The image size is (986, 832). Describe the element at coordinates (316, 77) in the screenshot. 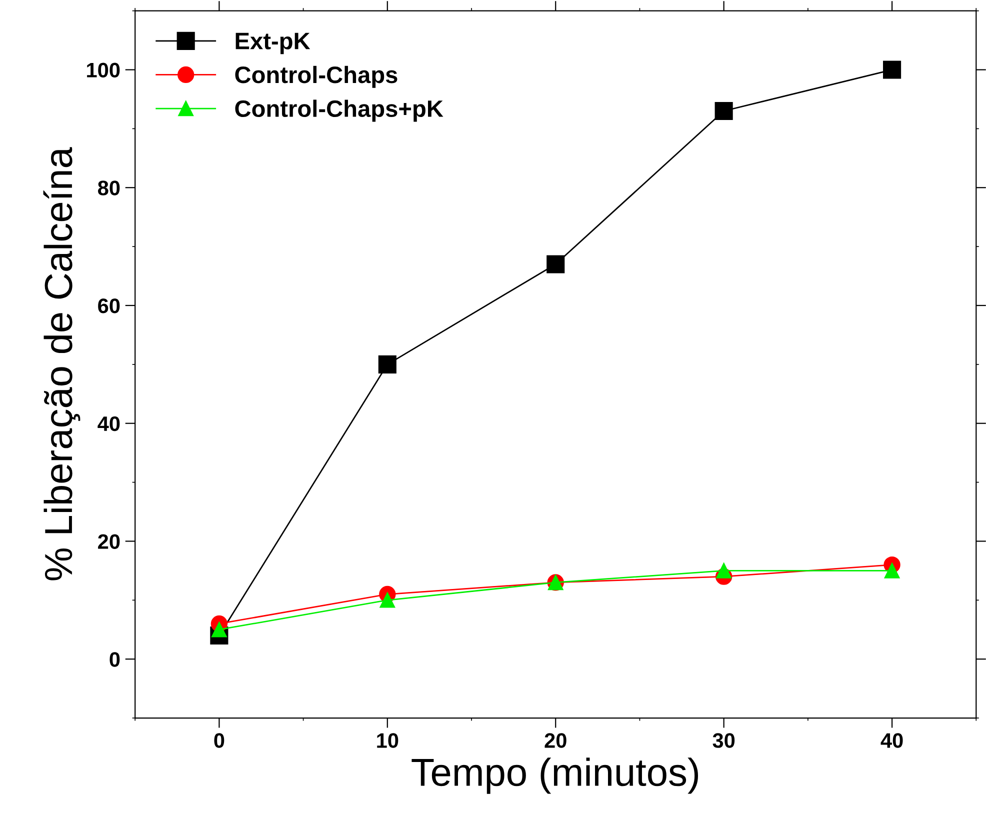

I see `legend-label: Control-Chaps` at that location.